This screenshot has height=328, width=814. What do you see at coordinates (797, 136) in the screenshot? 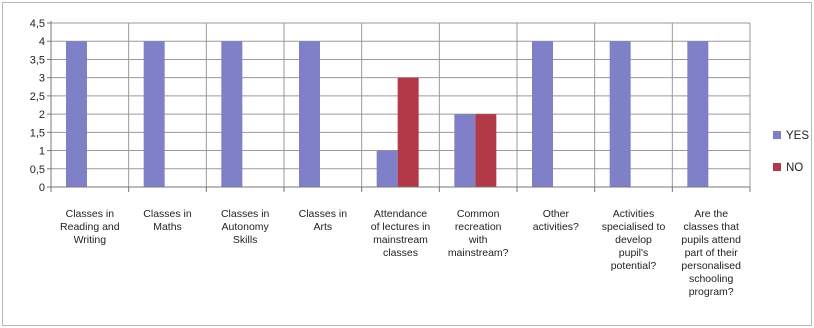
I see `legend-label-yes: YES` at bounding box center [797, 136].